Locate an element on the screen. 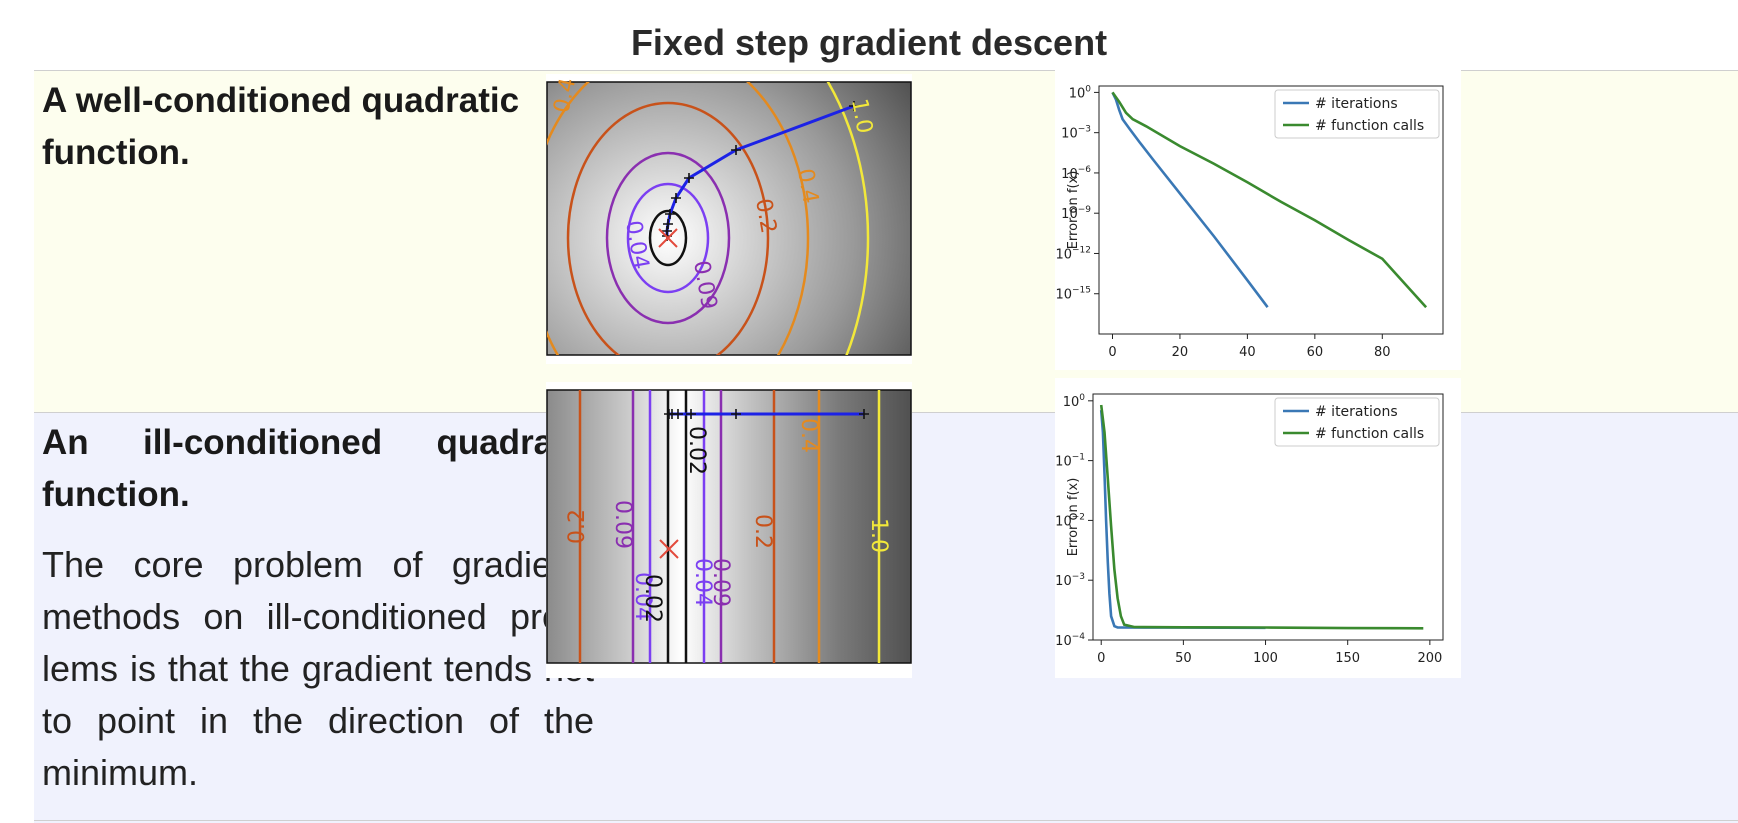 The width and height of the screenshot is (1738, 823). contour-background is located at coordinates (729, 526).